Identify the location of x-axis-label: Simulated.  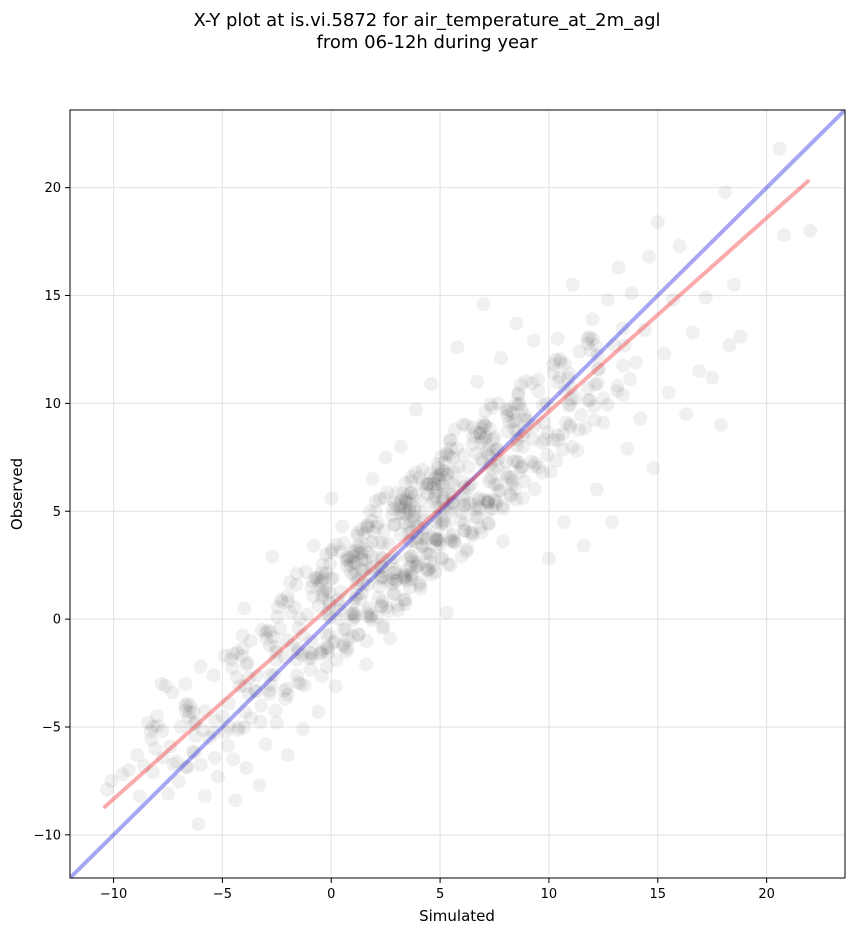
(457, 916).